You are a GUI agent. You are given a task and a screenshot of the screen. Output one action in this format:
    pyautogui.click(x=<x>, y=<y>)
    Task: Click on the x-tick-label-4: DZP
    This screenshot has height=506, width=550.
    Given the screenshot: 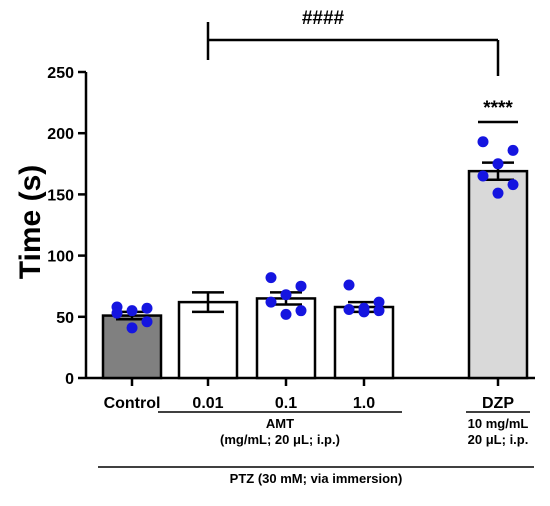 What is the action you would take?
    pyautogui.click(x=498, y=403)
    